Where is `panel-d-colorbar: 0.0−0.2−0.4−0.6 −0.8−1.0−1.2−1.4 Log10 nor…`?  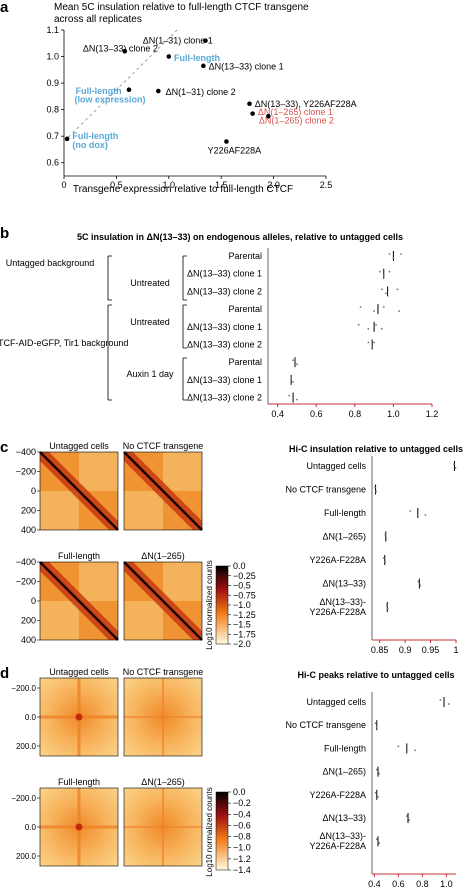 panel-d-colorbar: 0.0−0.2−0.4−0.6 −0.8−1.0−1.2−1.4 Log10 nor… is located at coordinates (228, 832).